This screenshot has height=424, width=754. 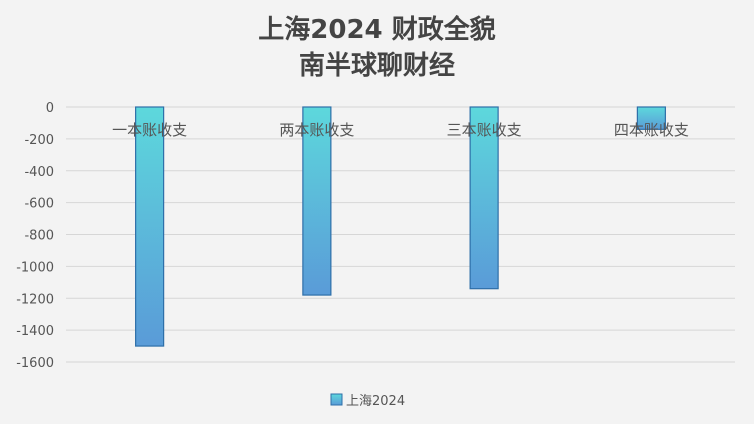 What do you see at coordinates (50, 108) in the screenshot?
I see `y-tick-label: 0` at bounding box center [50, 108].